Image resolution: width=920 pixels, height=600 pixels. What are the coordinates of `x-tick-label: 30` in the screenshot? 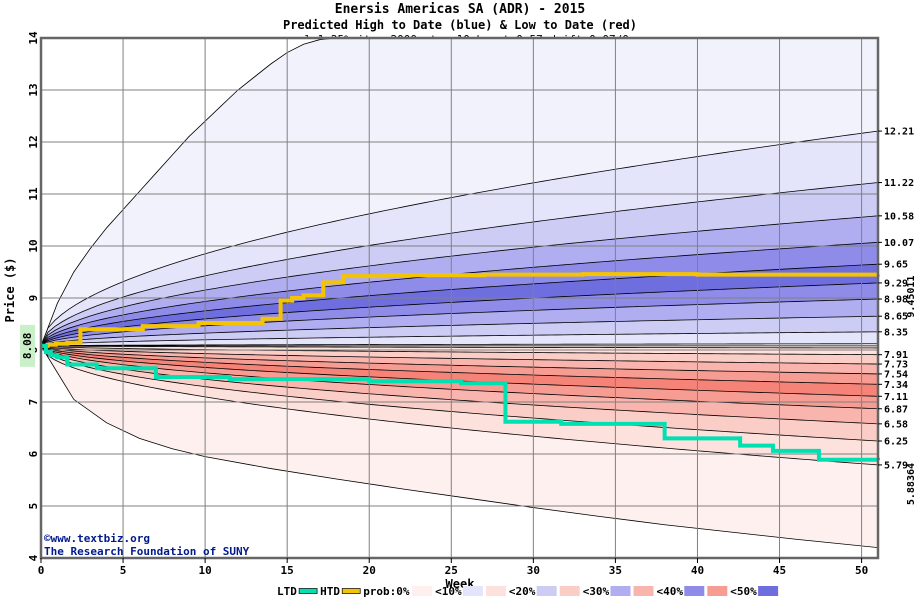 It's located at (533, 570).